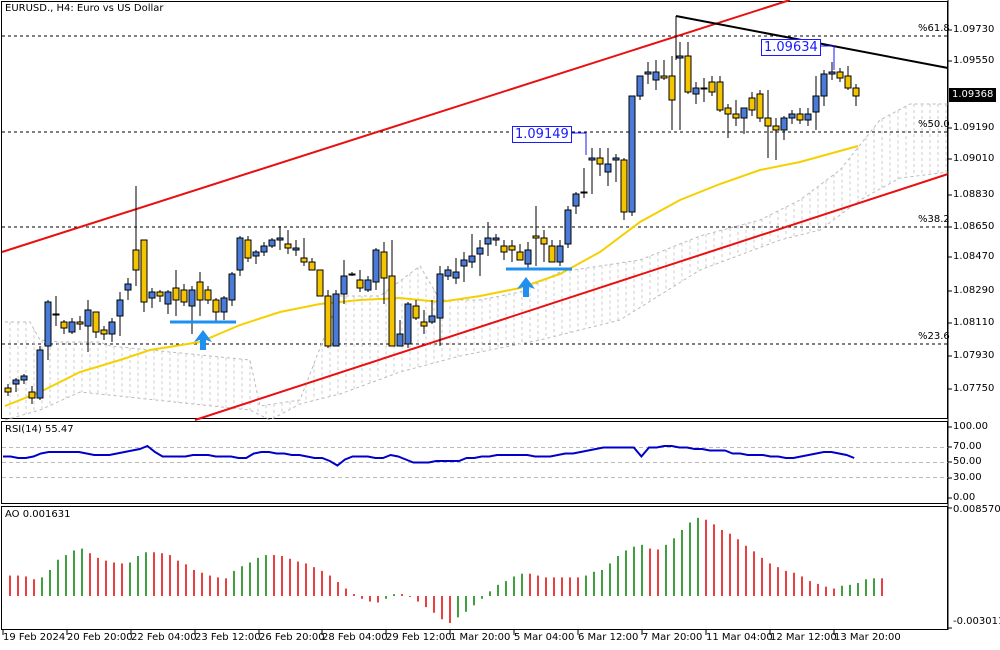 The width and height of the screenshot is (1000, 650). What do you see at coordinates (480, 637) in the screenshot?
I see `time-tick-label: 1 Mar 20:00` at bounding box center [480, 637].